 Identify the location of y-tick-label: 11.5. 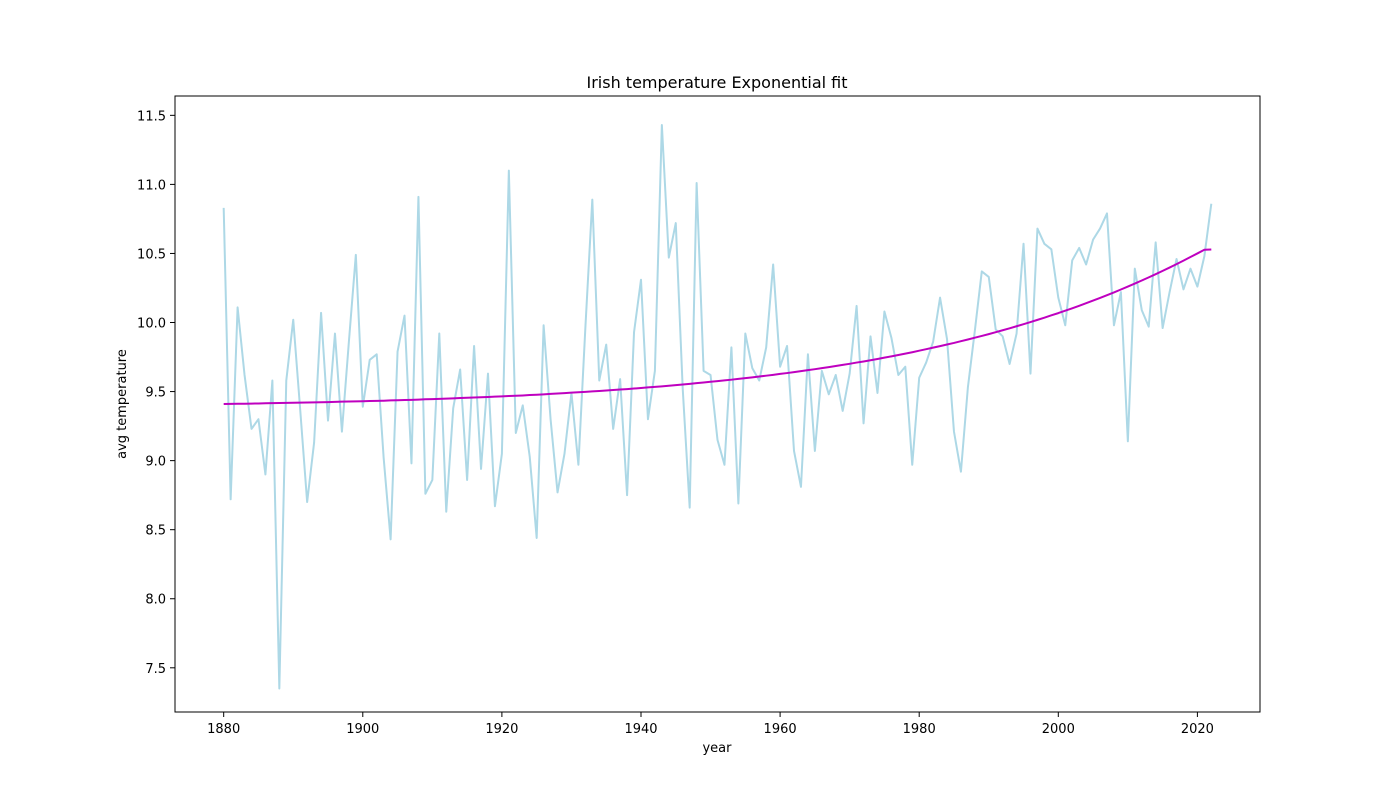
(151, 116).